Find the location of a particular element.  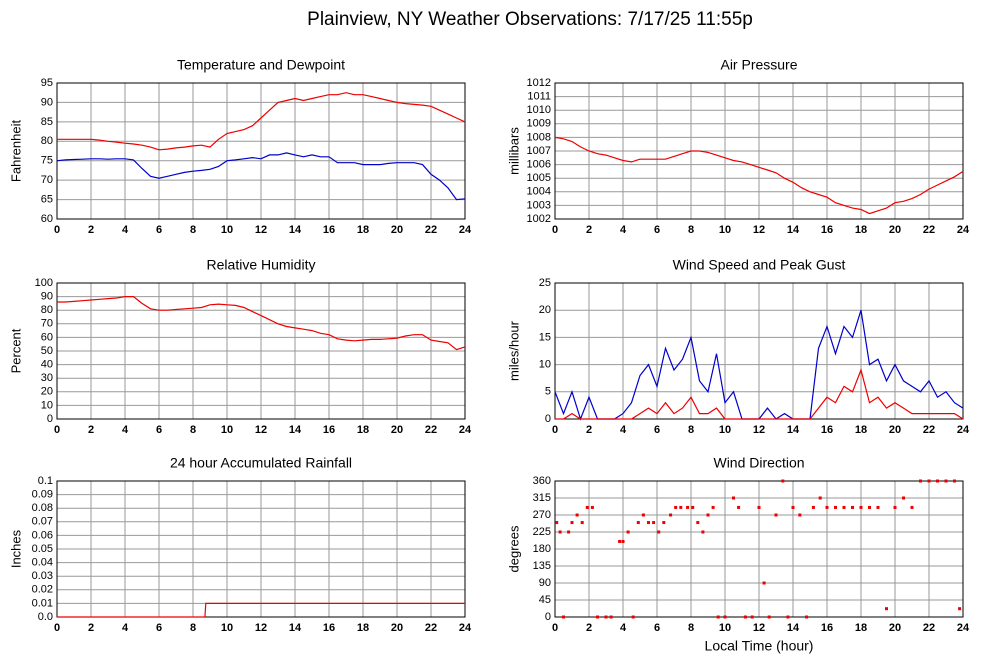

y-axis-label: miles/hour is located at coordinates (513, 350).